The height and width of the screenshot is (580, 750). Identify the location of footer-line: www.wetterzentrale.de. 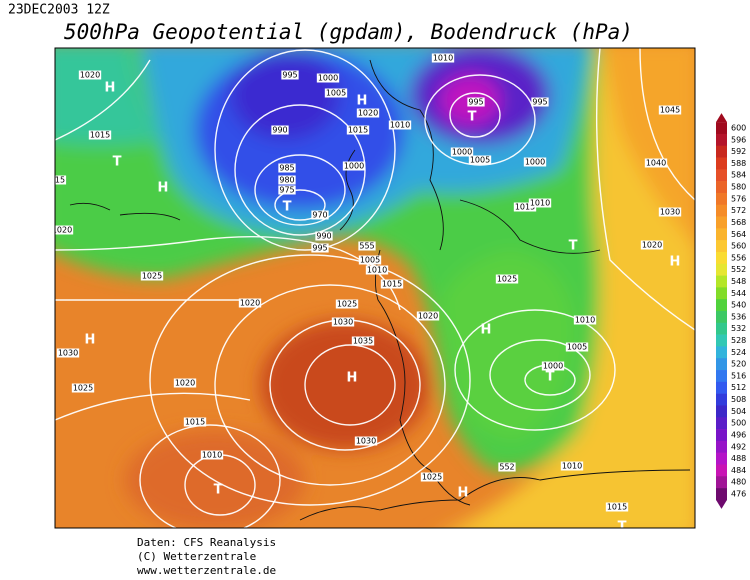
(206, 570).